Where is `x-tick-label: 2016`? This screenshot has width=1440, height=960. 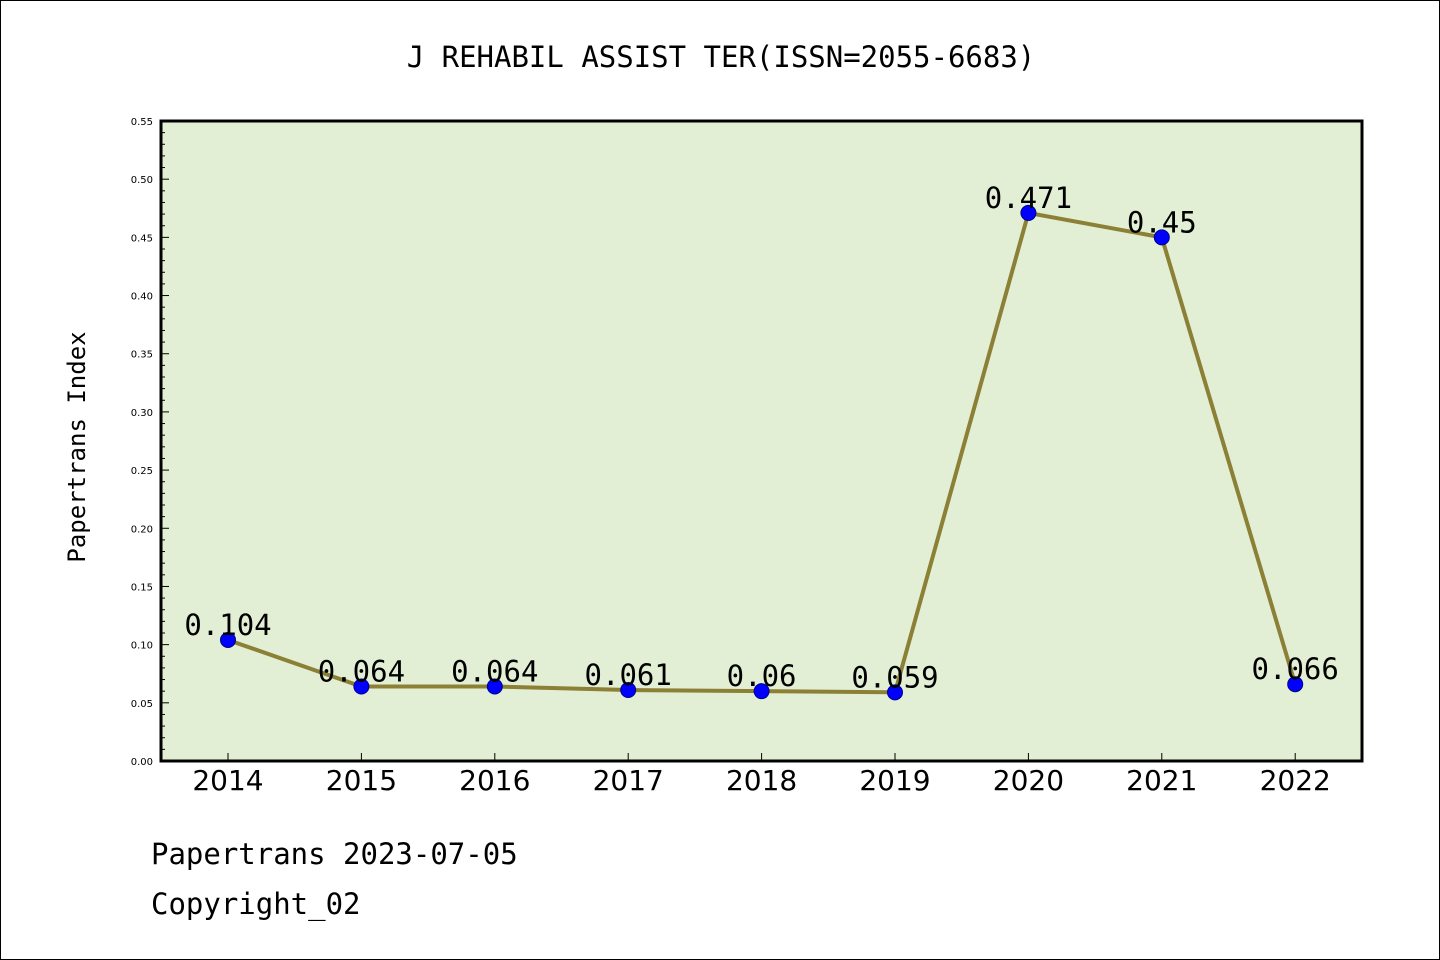 x-tick-label: 2016 is located at coordinates (494, 780).